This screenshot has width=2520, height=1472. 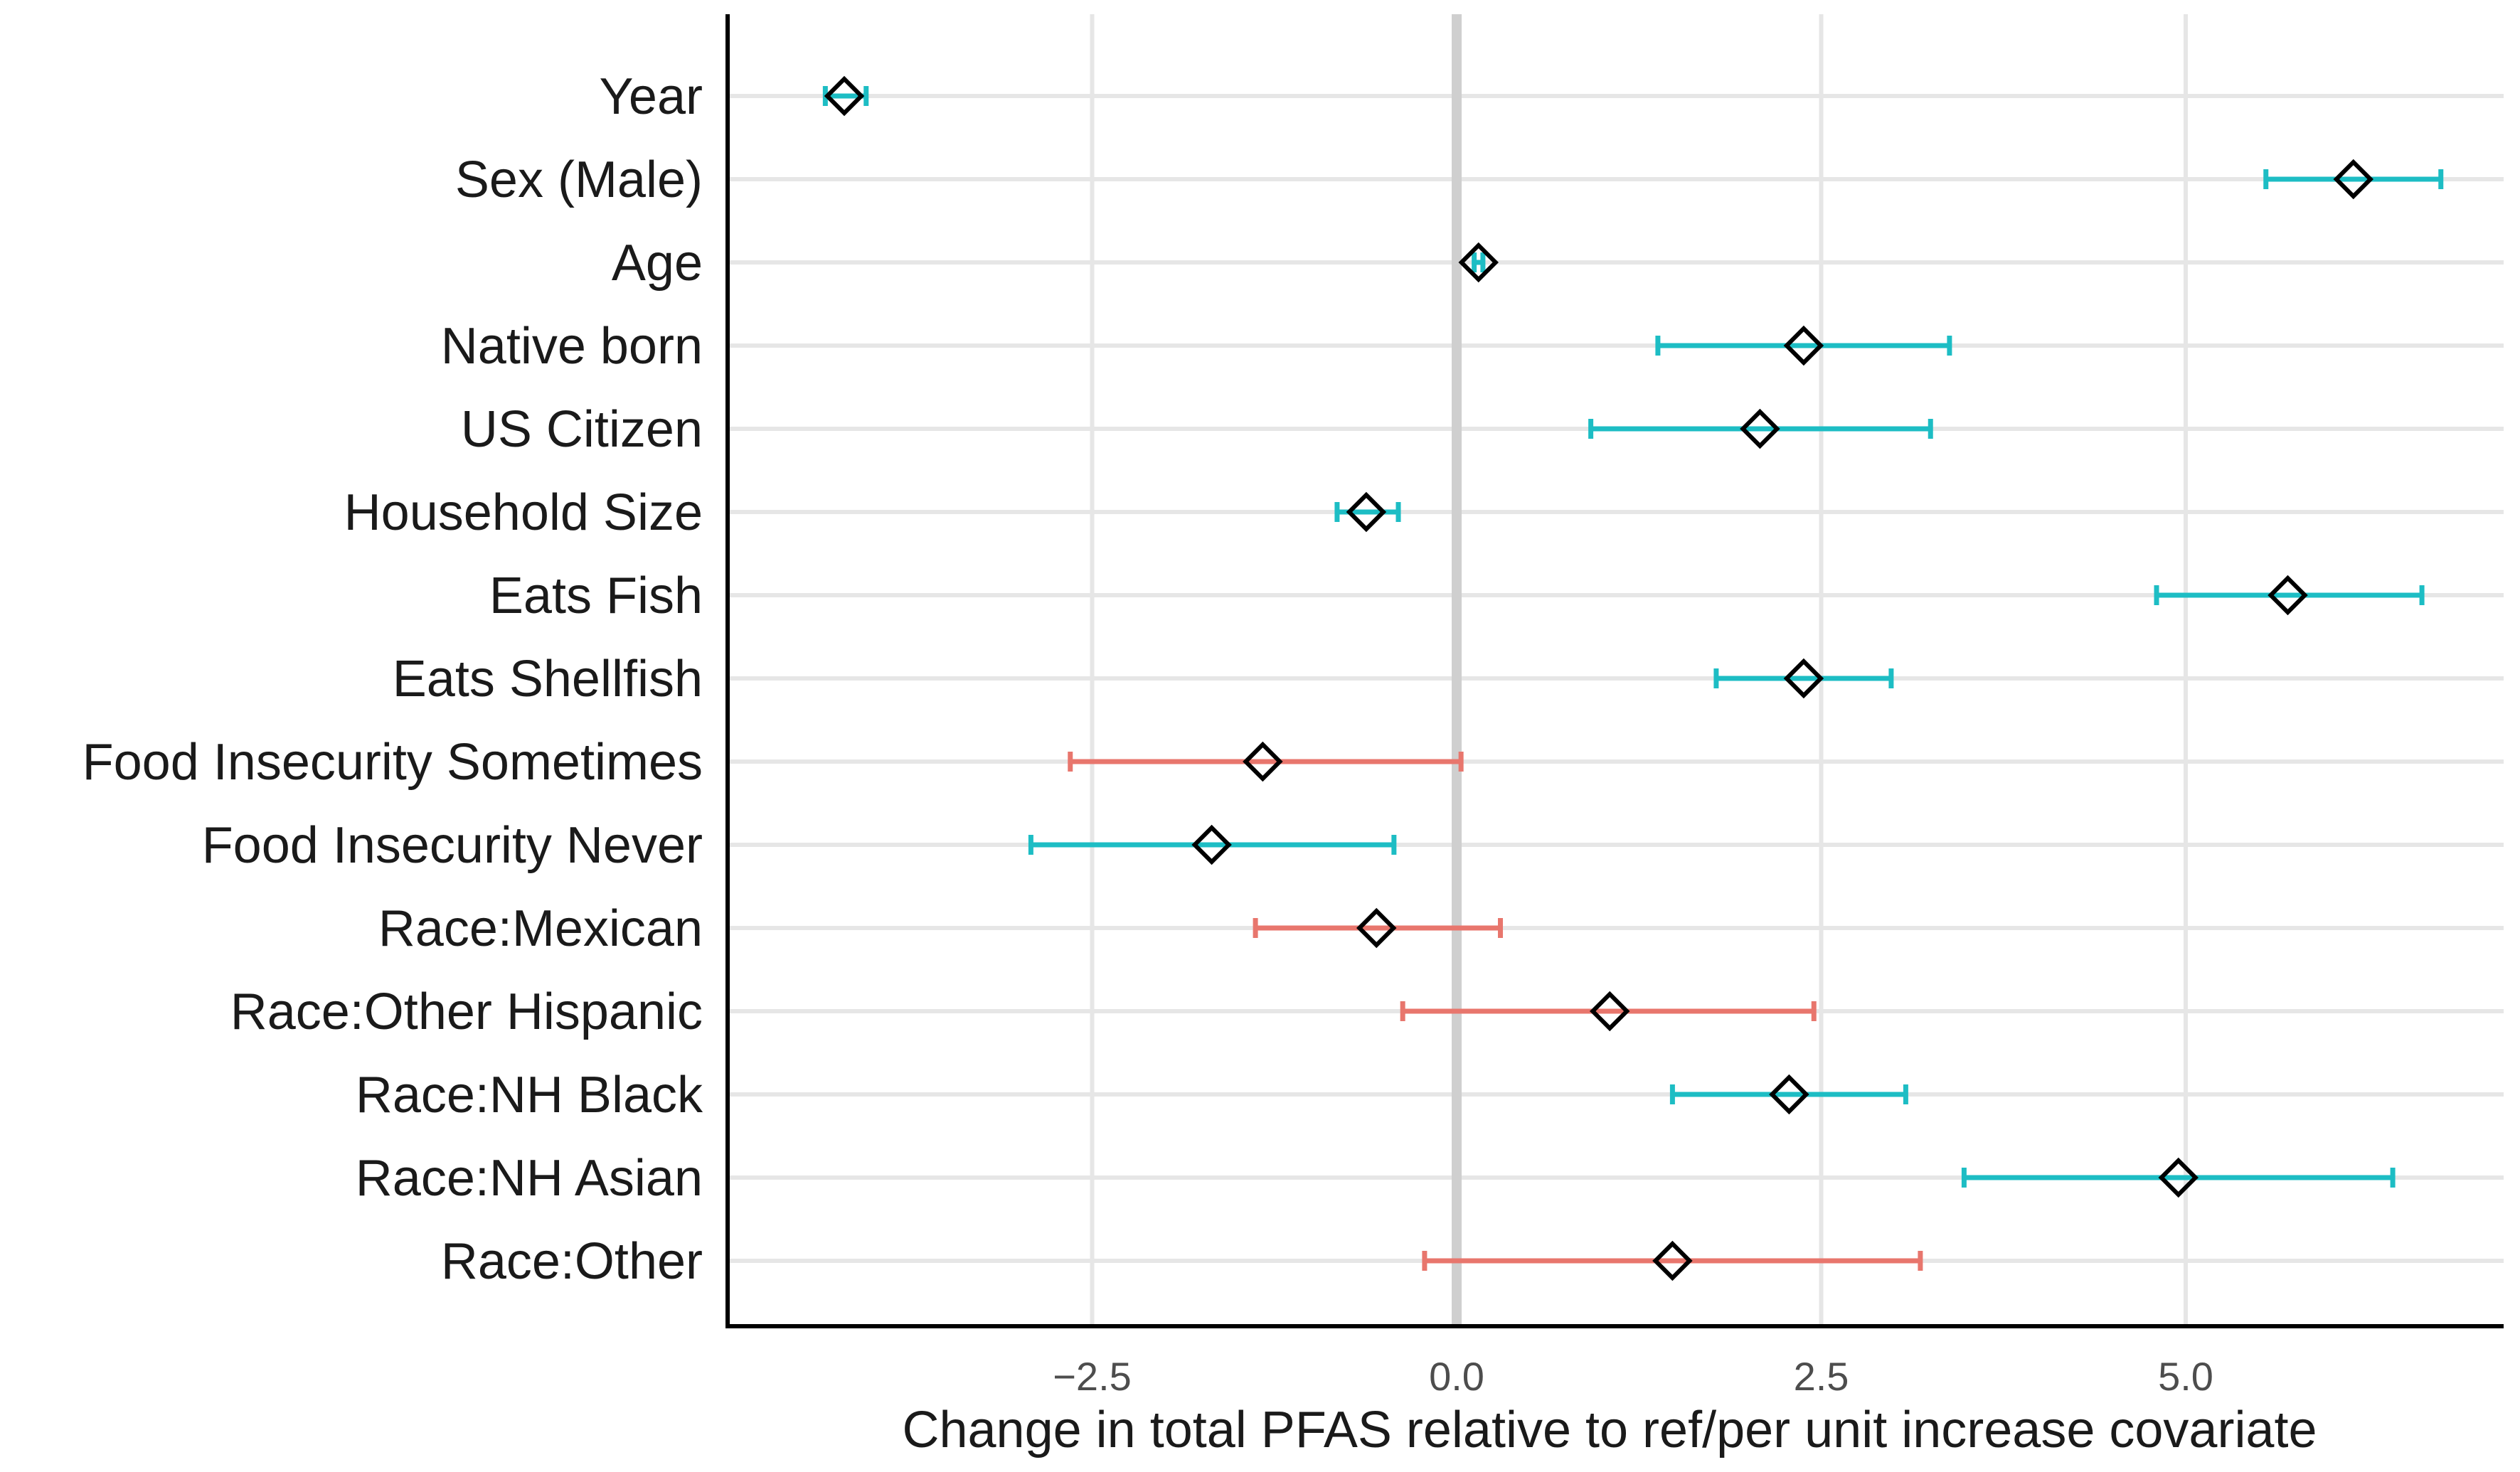 What do you see at coordinates (529, 1095) in the screenshot?
I see `category-label: Race:NH Black` at bounding box center [529, 1095].